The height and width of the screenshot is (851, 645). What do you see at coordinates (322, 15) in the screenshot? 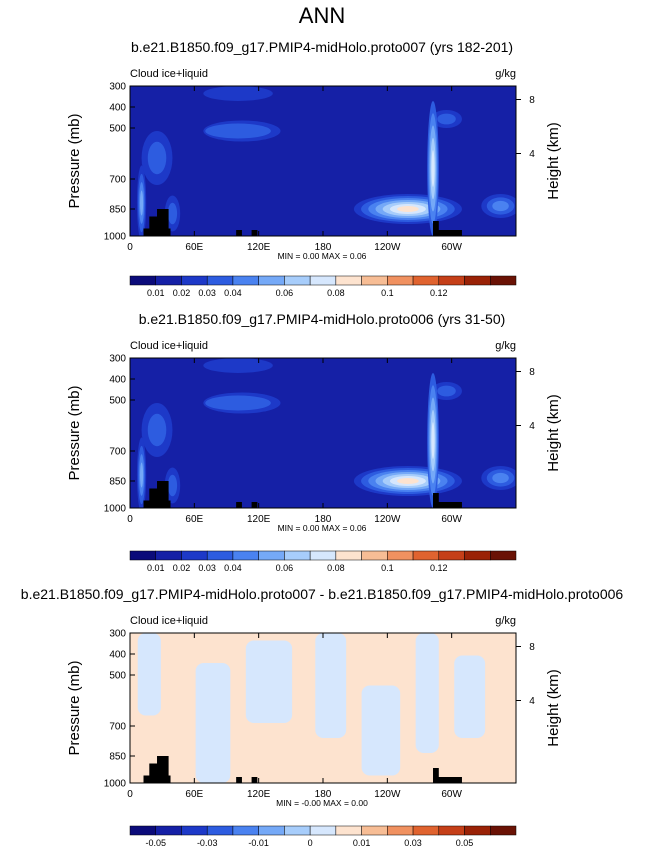
I see `figure-title: ANN` at bounding box center [322, 15].